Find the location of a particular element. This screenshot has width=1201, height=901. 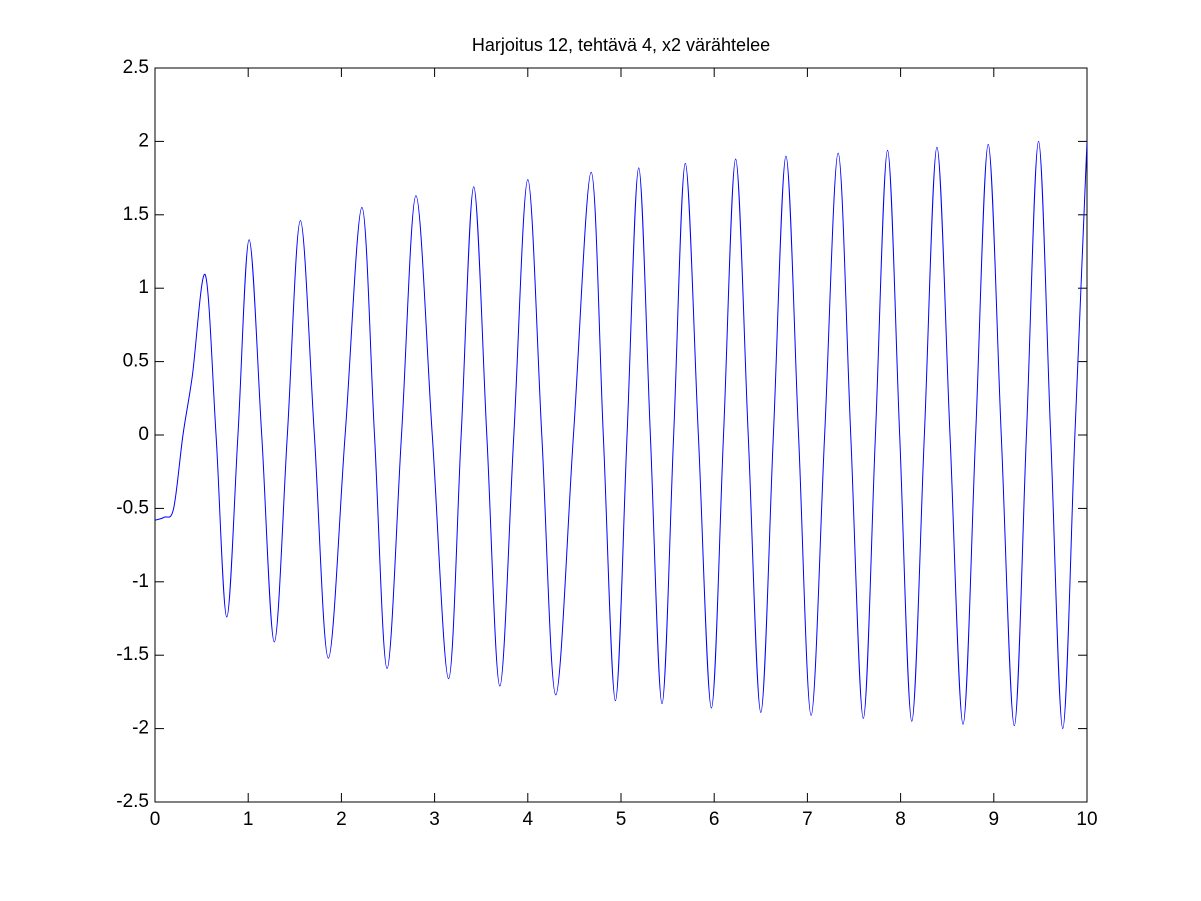

x-tick-label: 7 is located at coordinates (807, 819).